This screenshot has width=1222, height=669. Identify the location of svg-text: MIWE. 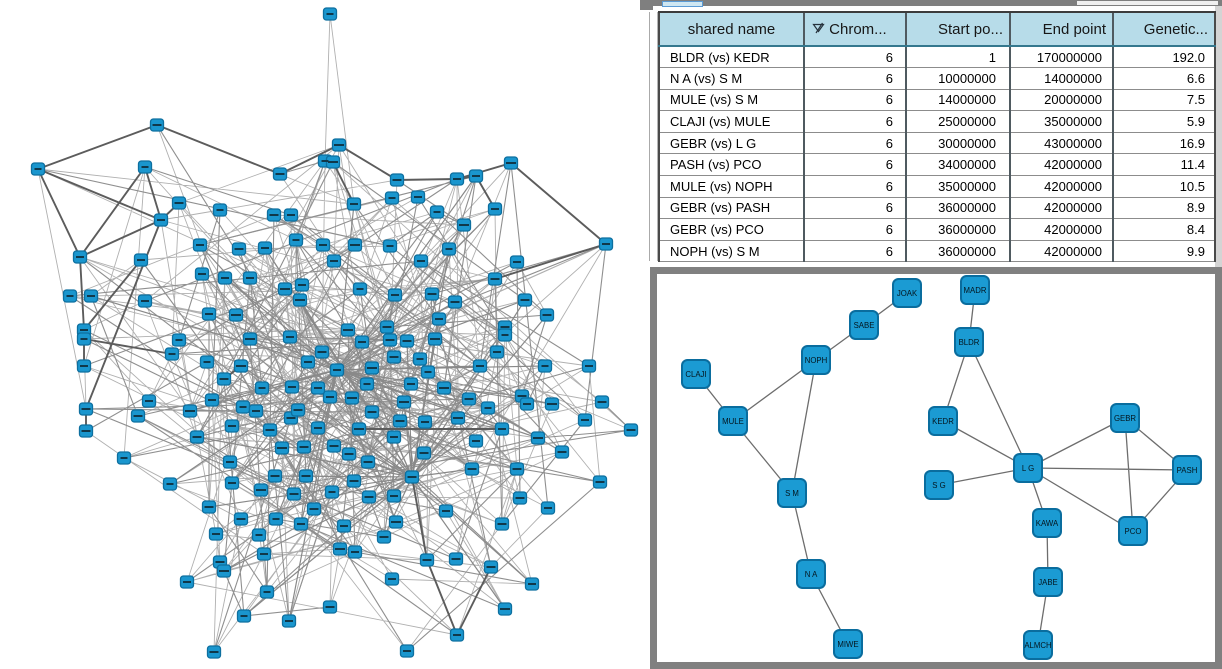
(847, 644).